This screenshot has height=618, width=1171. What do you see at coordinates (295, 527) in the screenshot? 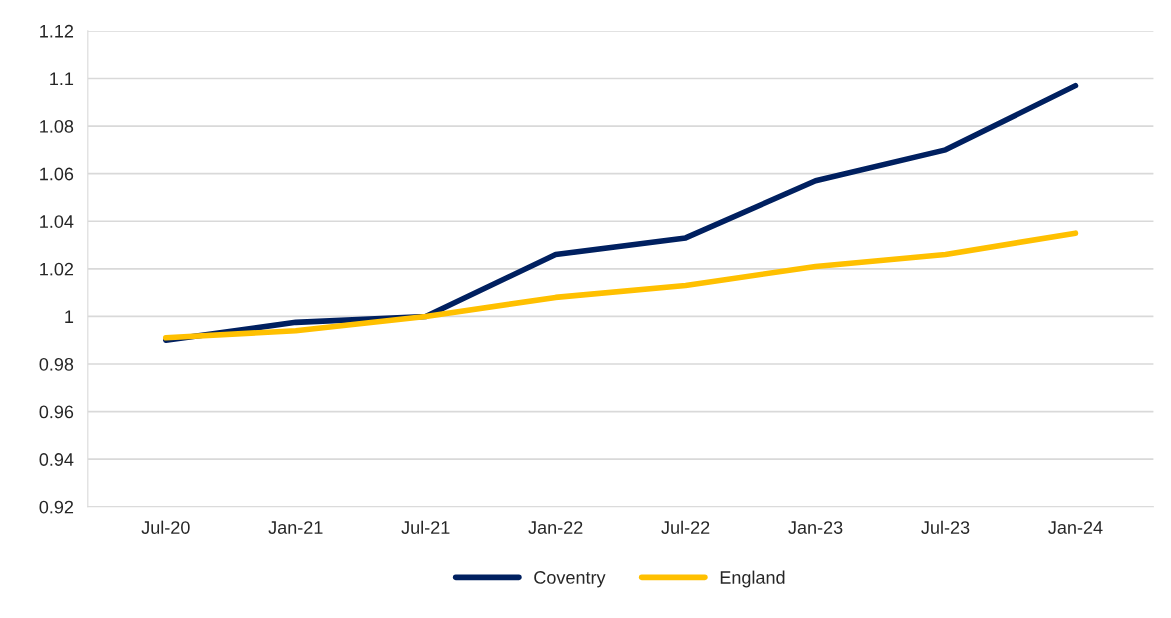
I see `x-tick-label: Jan-21` at bounding box center [295, 527].